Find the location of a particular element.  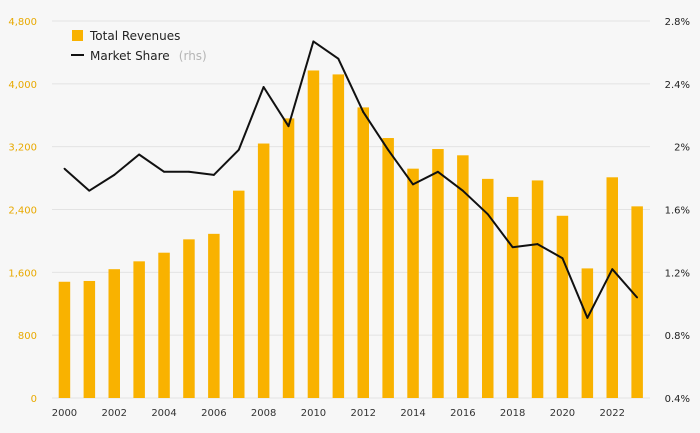

right-axis-ticks: 0.4% 0.8% 1.2% 1.6% 2% 2.4% 2.8% is located at coordinates (677, 211).